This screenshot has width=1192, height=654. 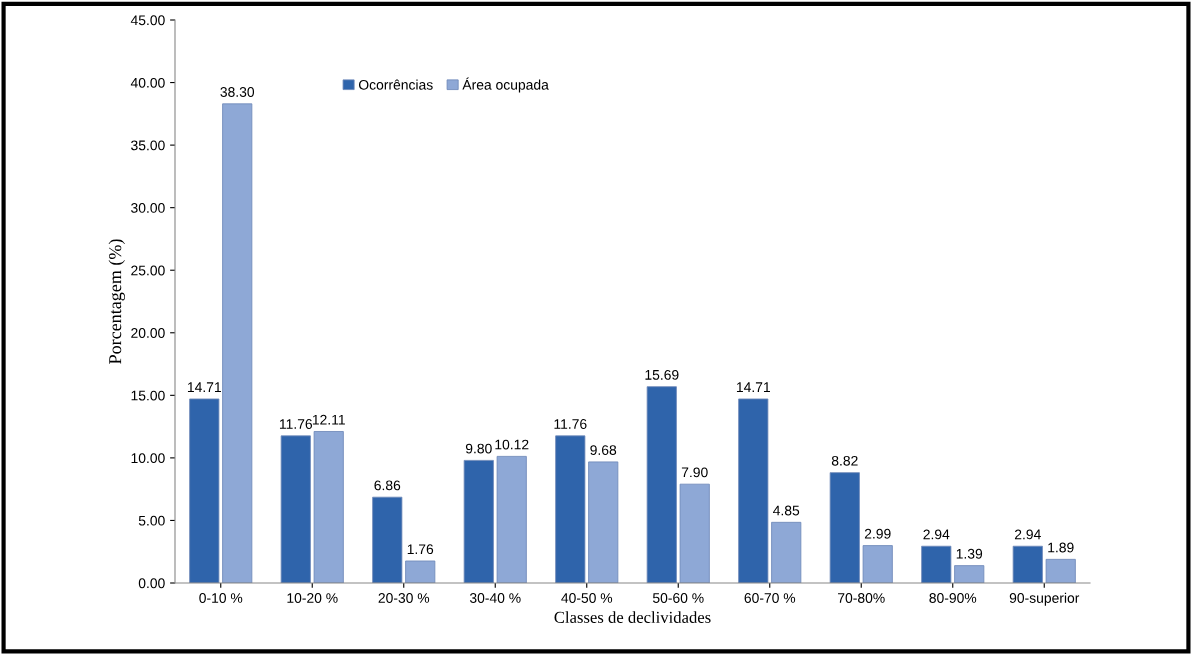 What do you see at coordinates (312, 598) in the screenshot?
I see `x-tick-label: 10-20 %` at bounding box center [312, 598].